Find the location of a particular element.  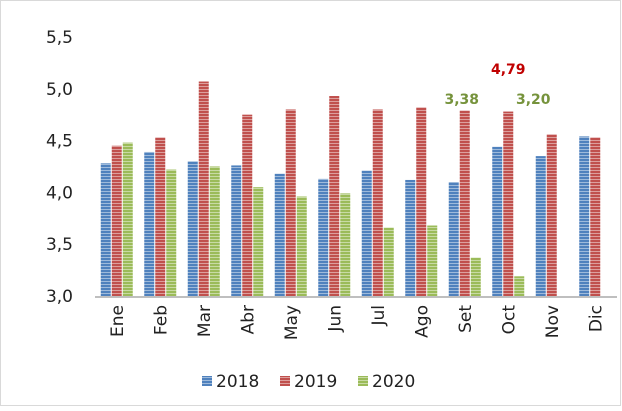

y-tick-label: 4,0 is located at coordinates (59, 193).